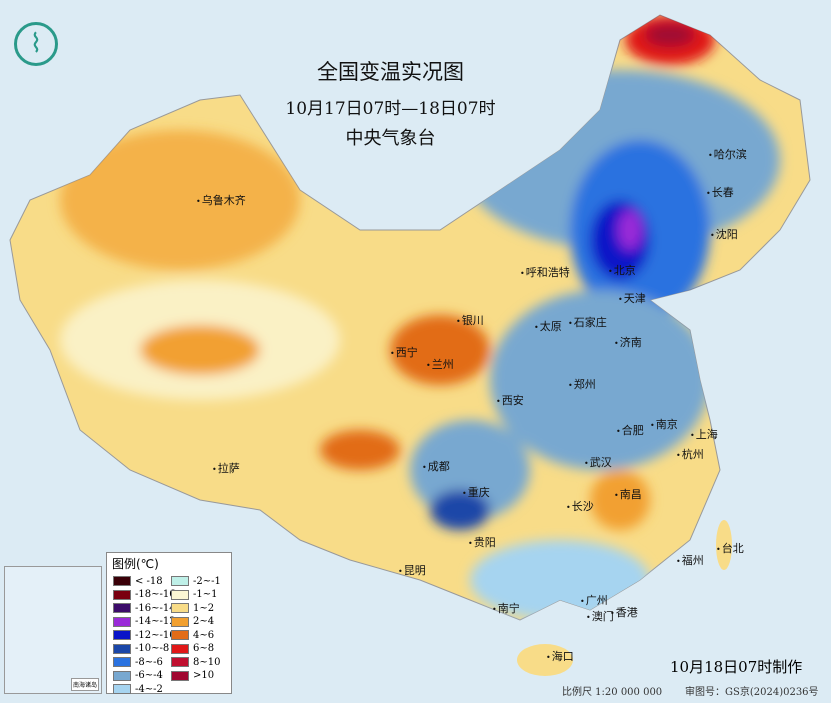  What do you see at coordinates (36, 44) in the screenshot?
I see `cma-logo: ⌇` at bounding box center [36, 44].